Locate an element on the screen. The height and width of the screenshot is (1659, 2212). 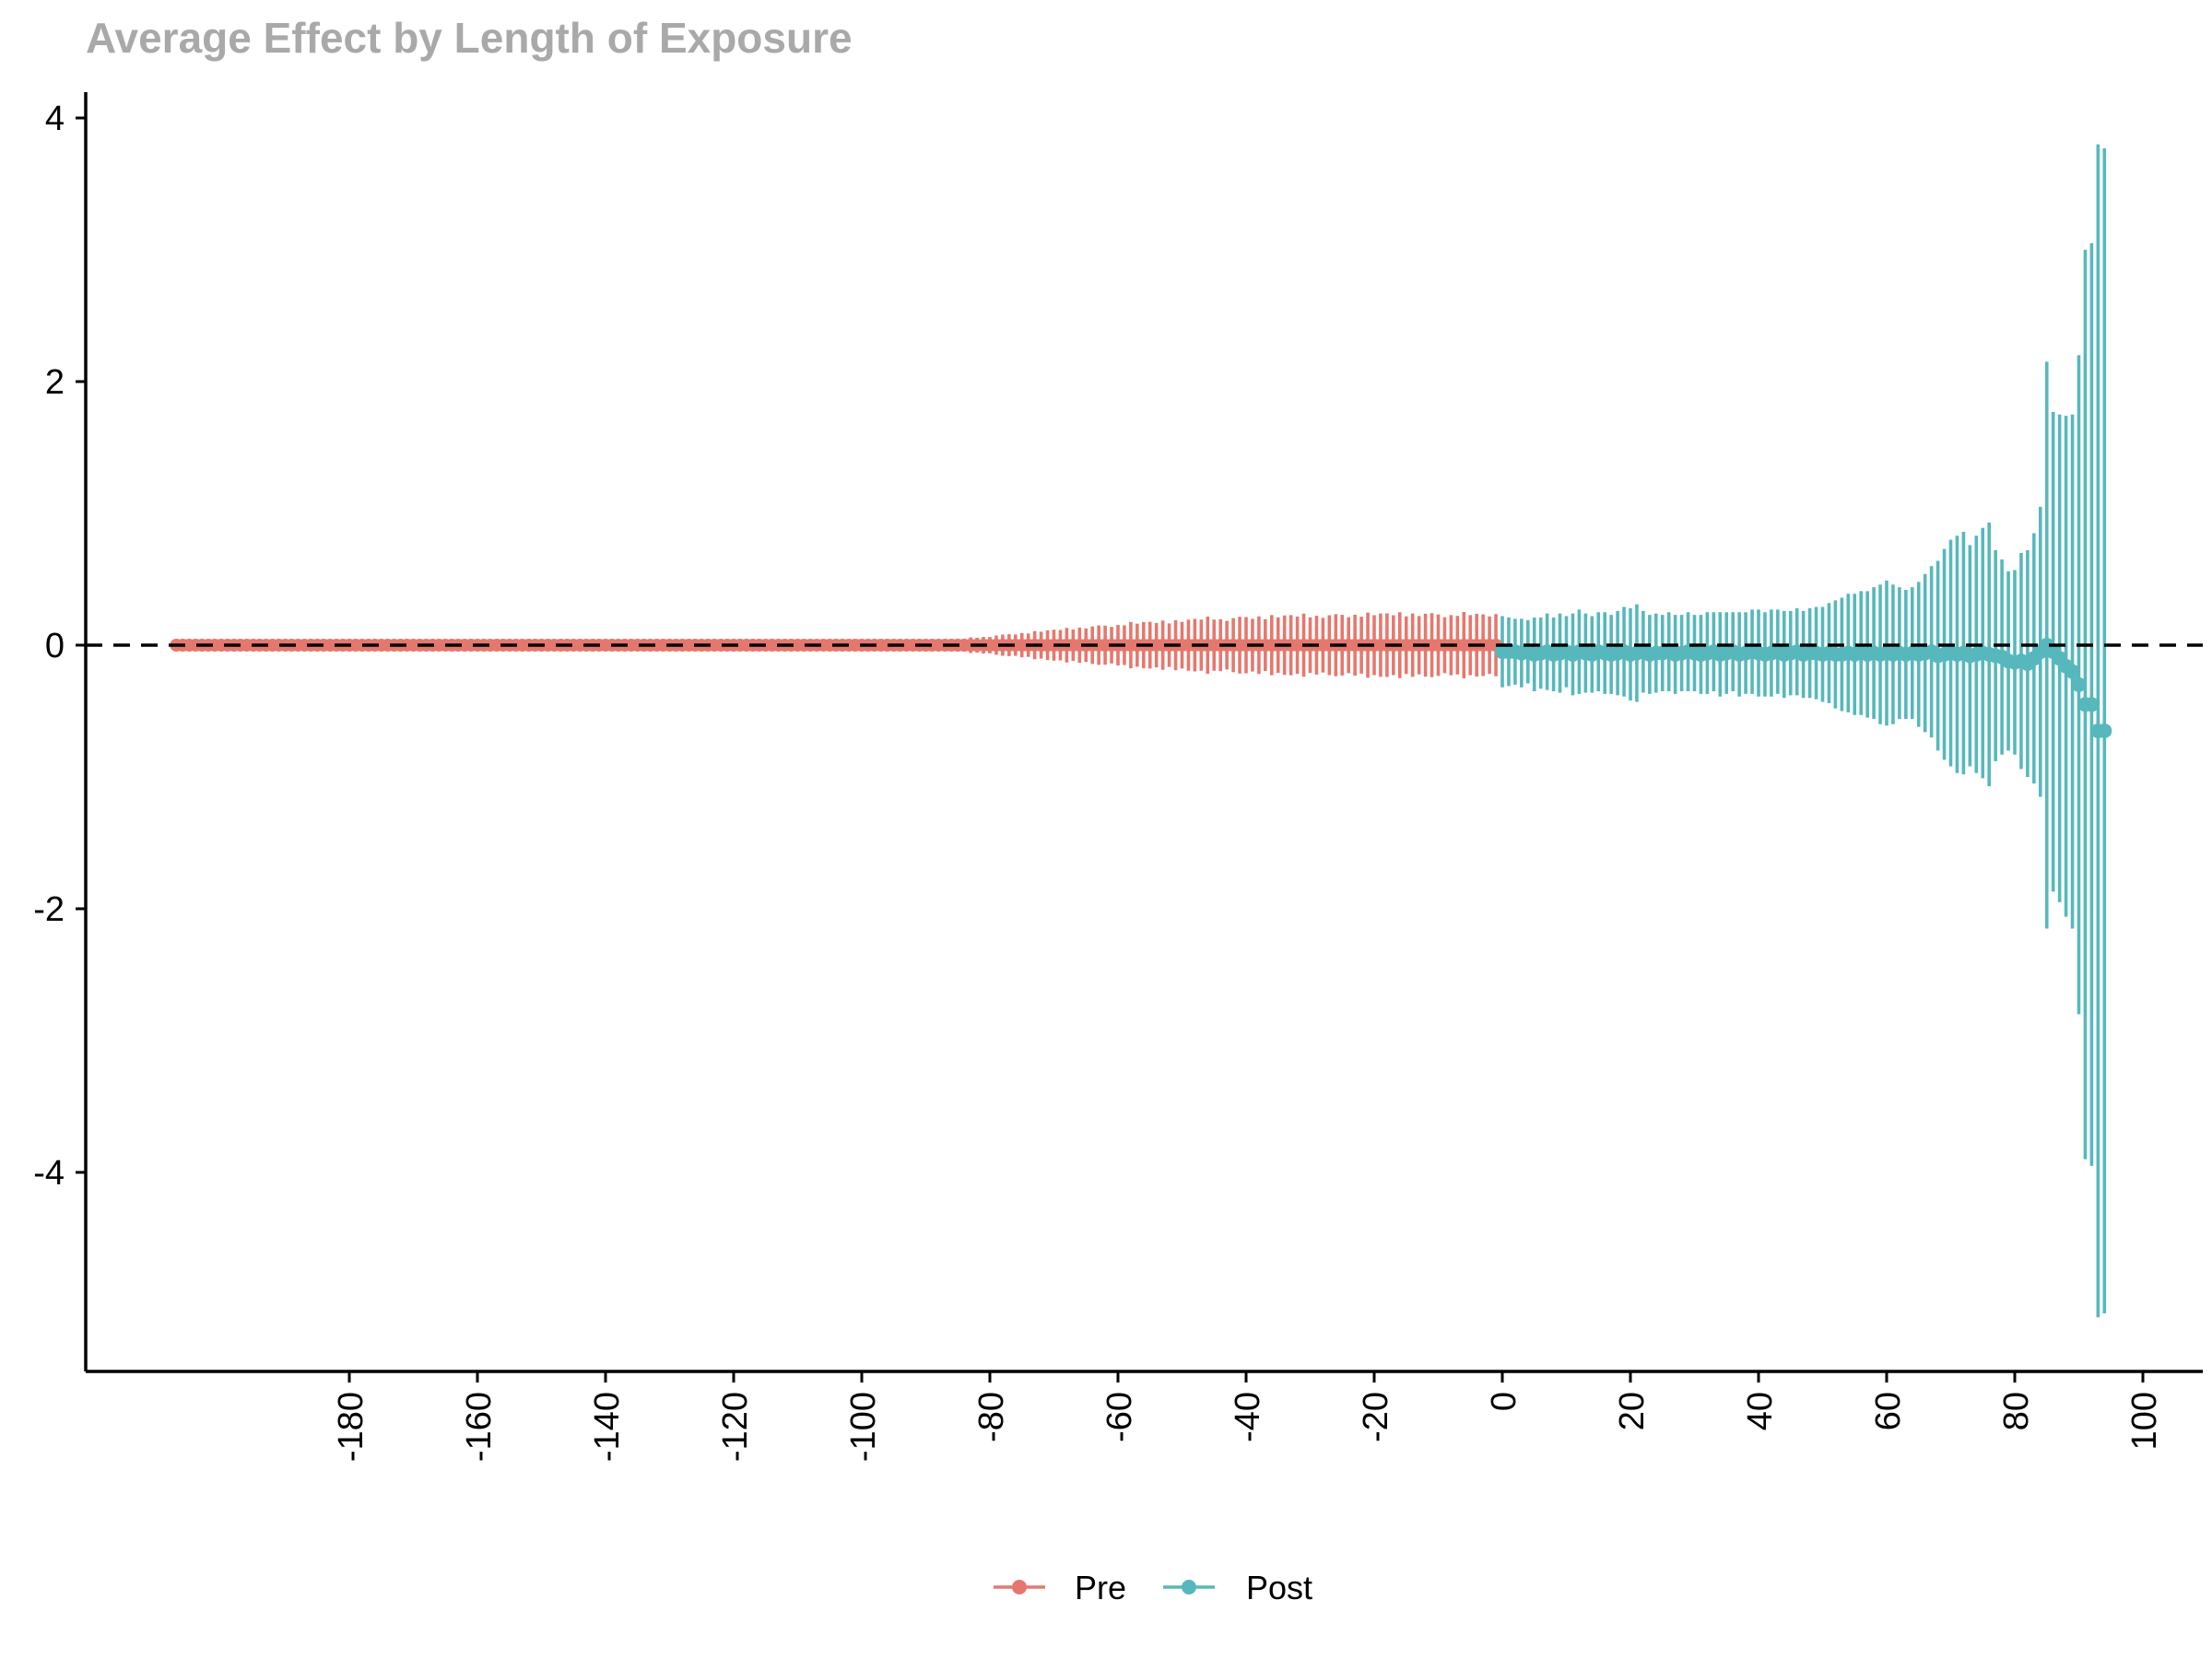
x-tick-label: -80 is located at coordinates (991, 1417).